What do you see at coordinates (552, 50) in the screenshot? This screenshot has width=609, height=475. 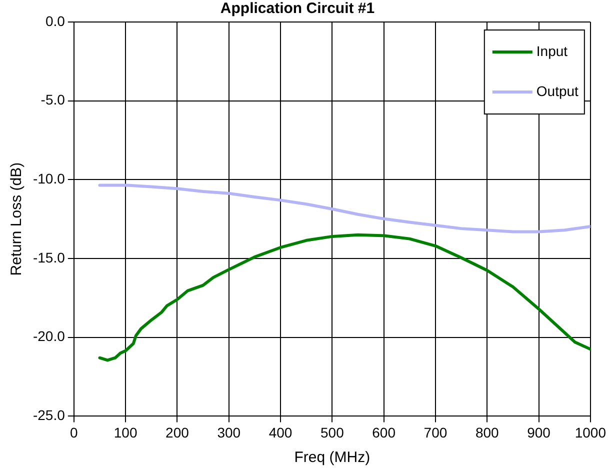 I see `legend-label: Input` at bounding box center [552, 50].